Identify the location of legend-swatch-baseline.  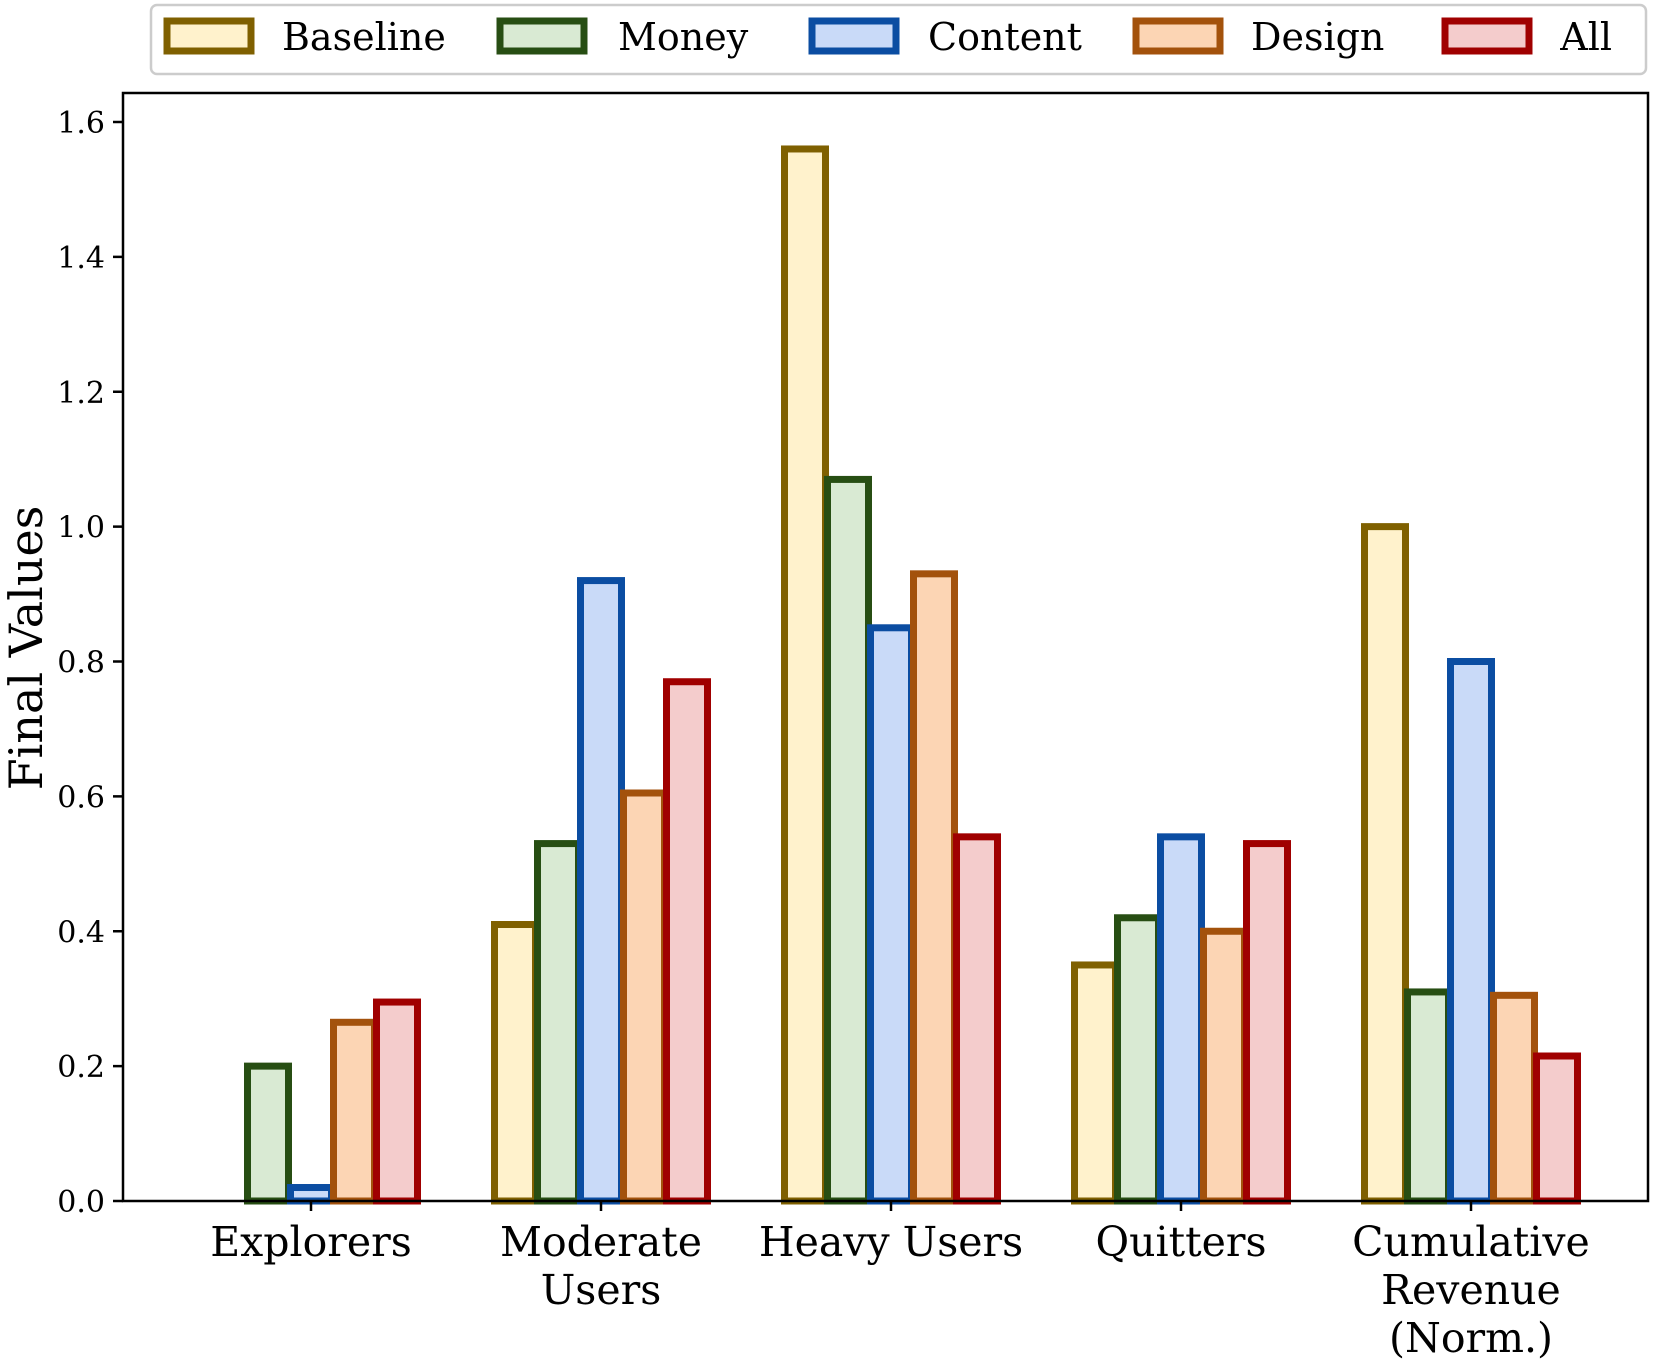
(209, 36).